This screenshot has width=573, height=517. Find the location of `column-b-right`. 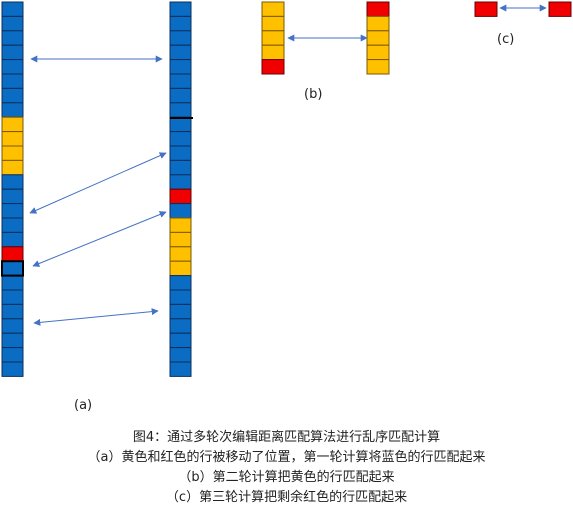

column-b-right is located at coordinates (378, 38).